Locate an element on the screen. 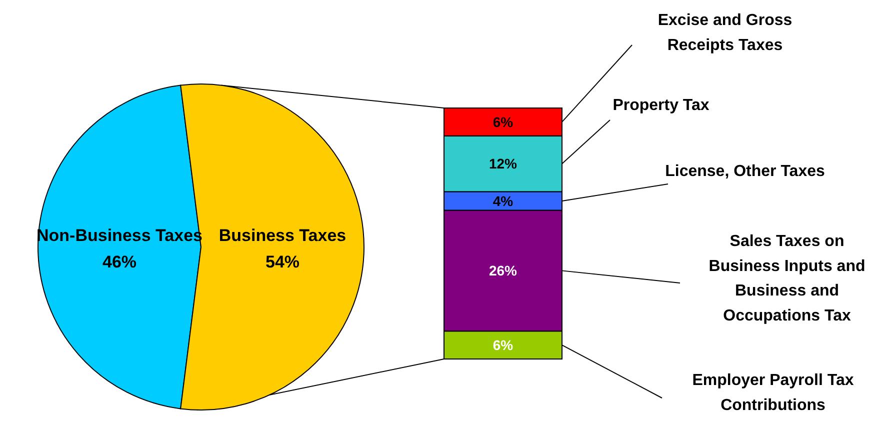 Image resolution: width=884 pixels, height=439 pixels. text: License, Other Taxes is located at coordinates (745, 171).